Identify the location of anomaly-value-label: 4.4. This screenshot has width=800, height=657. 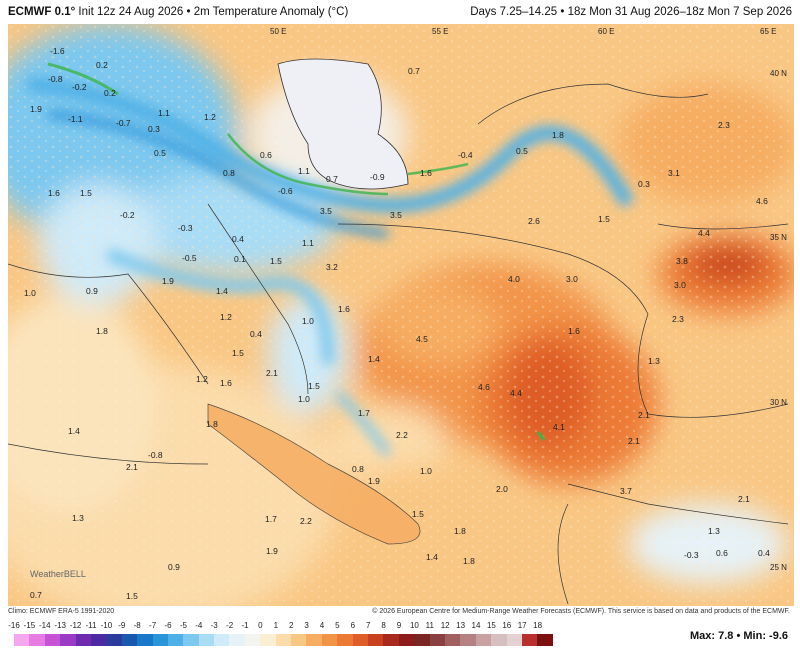
(516, 393).